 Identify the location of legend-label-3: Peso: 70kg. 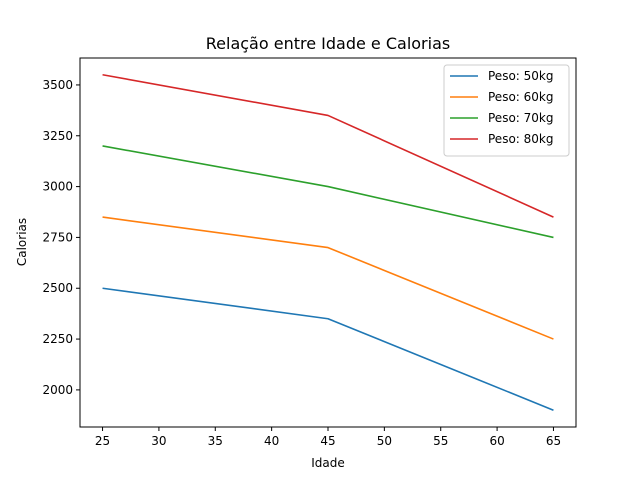
(520, 118).